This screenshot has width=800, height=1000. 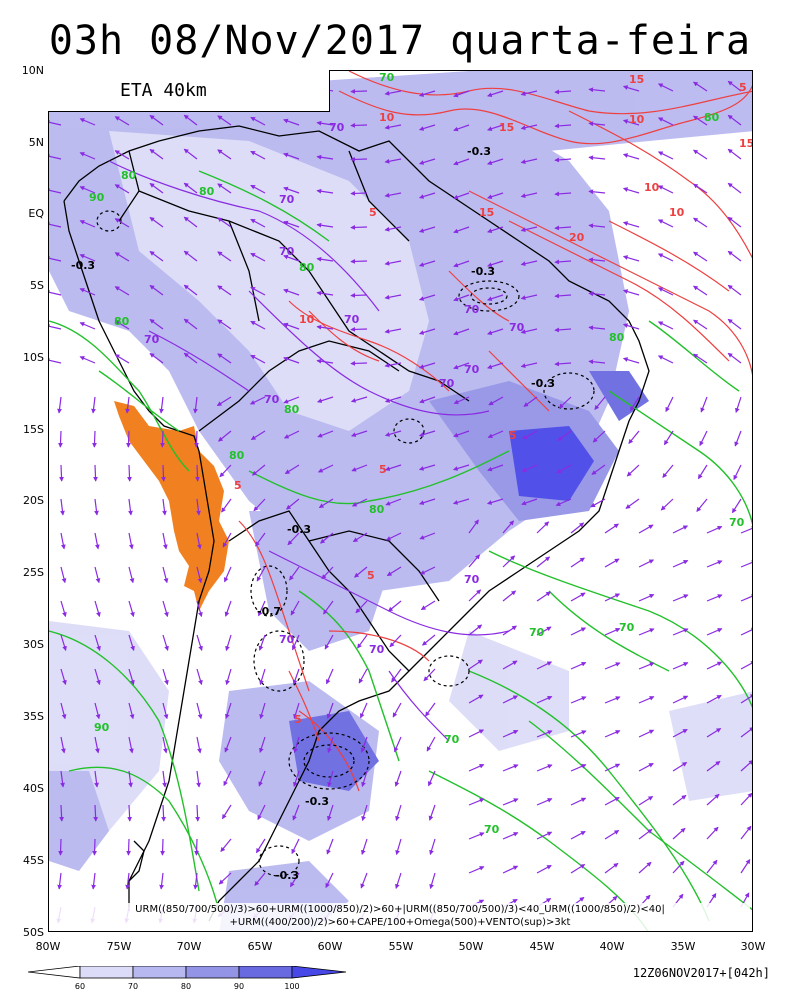 What do you see at coordinates (186, 986) in the screenshot?
I see `scale-label: 80` at bounding box center [186, 986].